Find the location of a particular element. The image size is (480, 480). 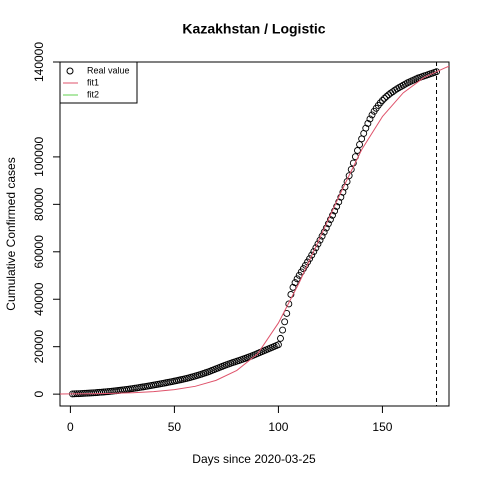

y-tick-label: 40000 is located at coordinates (39, 299).